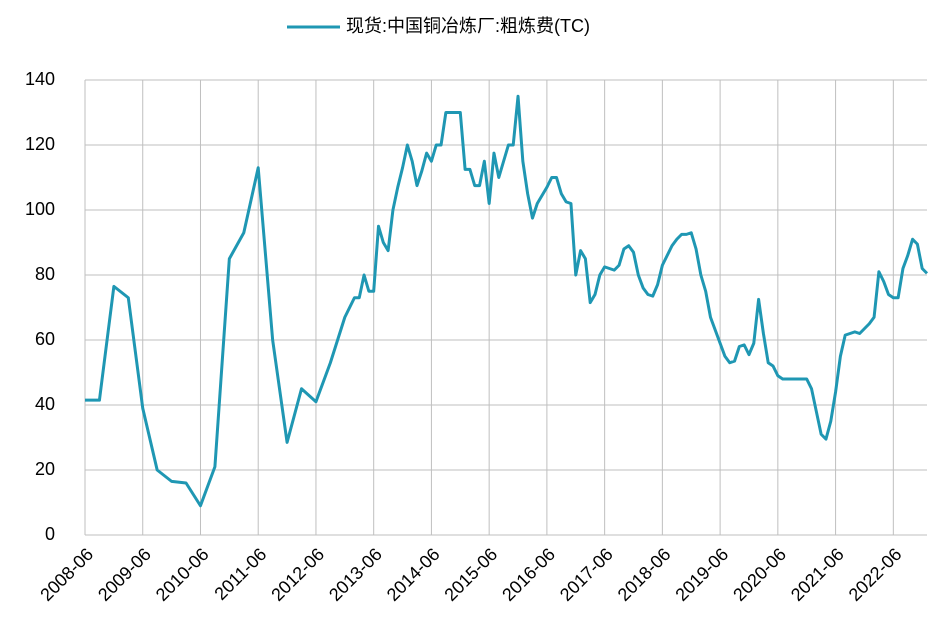  I want to click on y-tick-label: 40, so click(45, 404).